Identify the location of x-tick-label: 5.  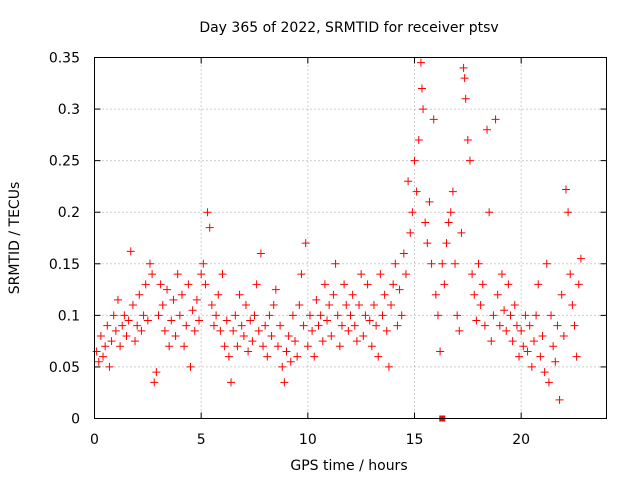
(201, 440).